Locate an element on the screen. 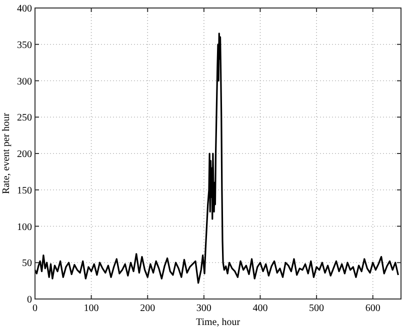 Image resolution: width=409 pixels, height=328 pixels. y-tick-label: 400 is located at coordinates (24, 9).